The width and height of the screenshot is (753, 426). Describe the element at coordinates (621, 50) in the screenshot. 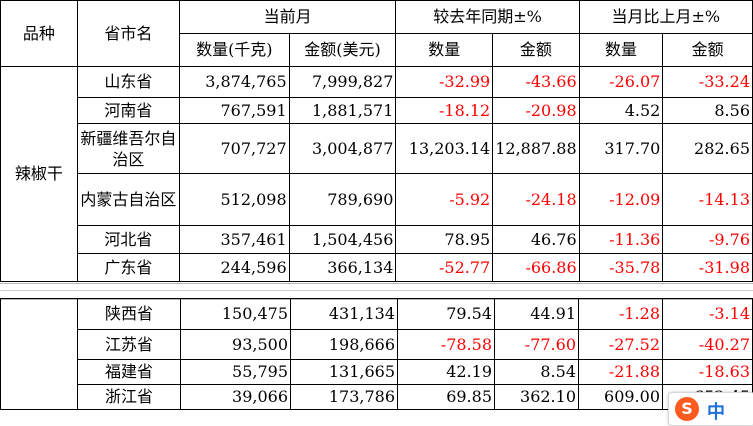

I see `header-mom-qty: 数量` at that location.